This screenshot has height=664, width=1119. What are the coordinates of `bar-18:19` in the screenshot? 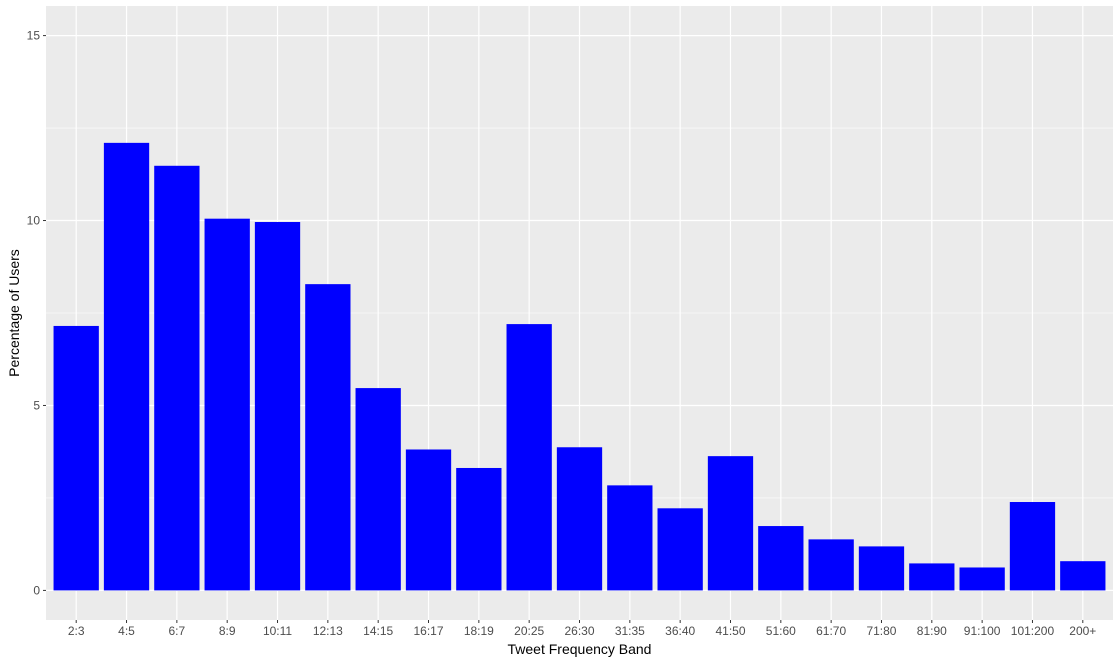 It's located at (479, 529).